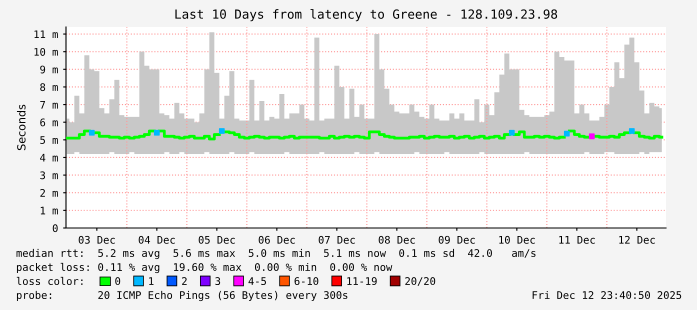 The width and height of the screenshot is (697, 310). I want to click on text: Fri Dec 12 23:40:50 2025, so click(607, 295).